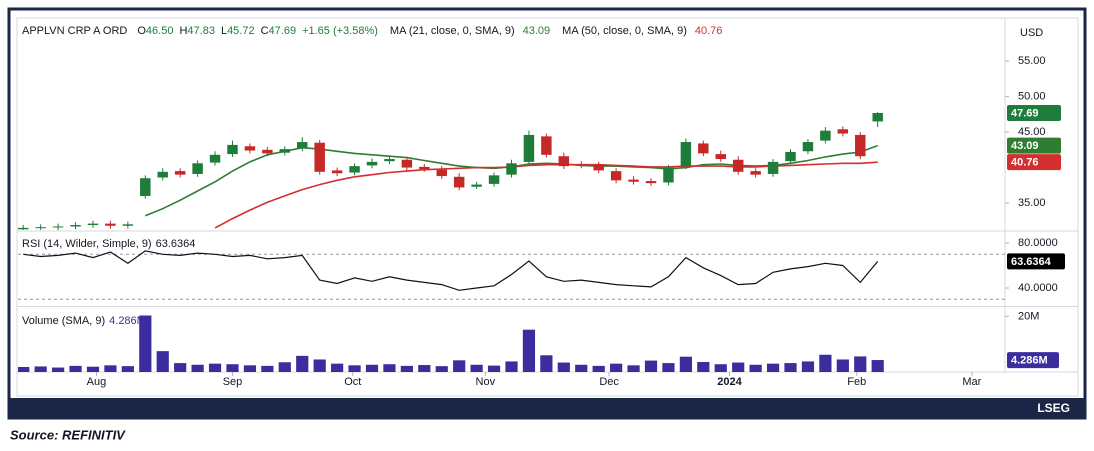 The height and width of the screenshot is (451, 1094). Describe the element at coordinates (233, 382) in the screenshot. I see `x-tick-label: Sep` at that location.